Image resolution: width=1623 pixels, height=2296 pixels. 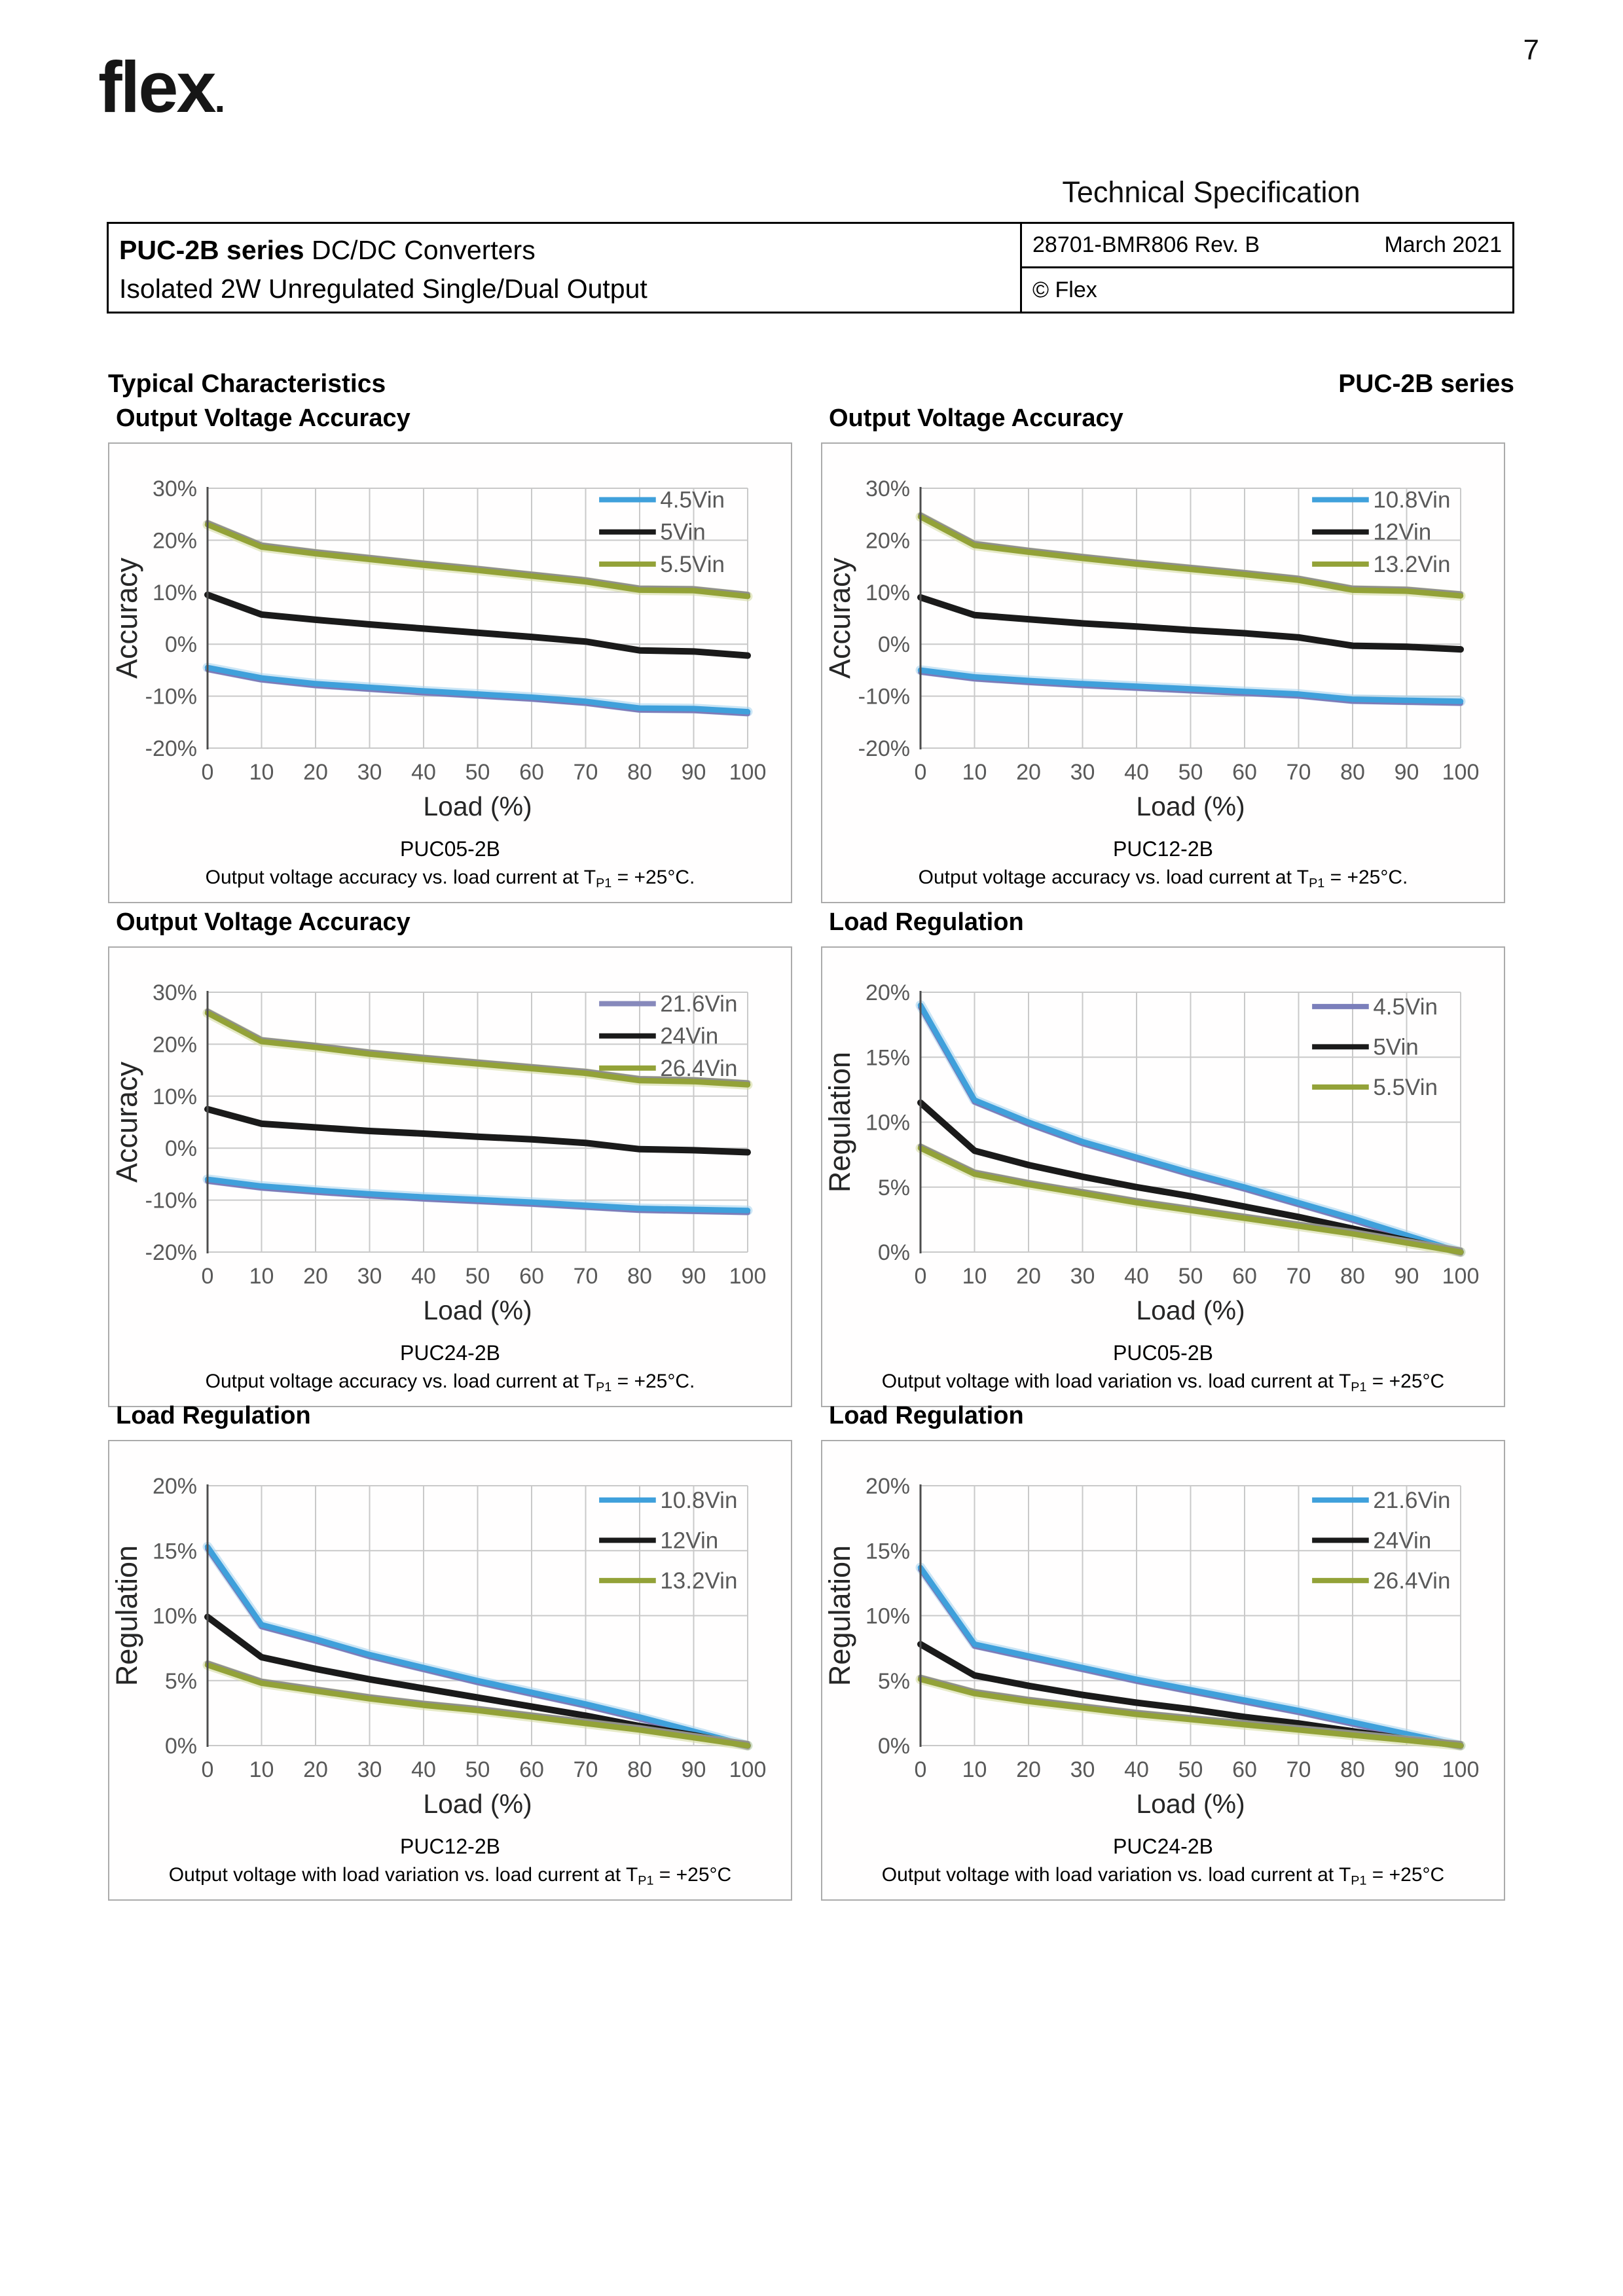 I want to click on svg-text: 5%, so click(x=181, y=1681).